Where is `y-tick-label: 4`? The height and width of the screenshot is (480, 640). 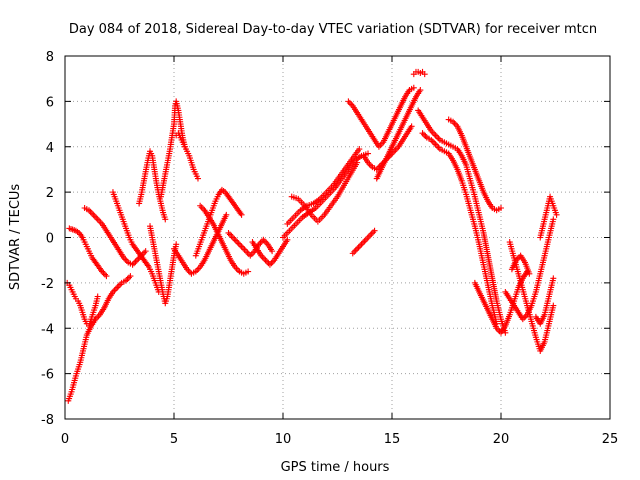 y-tick-label: 4 is located at coordinates (50, 148).